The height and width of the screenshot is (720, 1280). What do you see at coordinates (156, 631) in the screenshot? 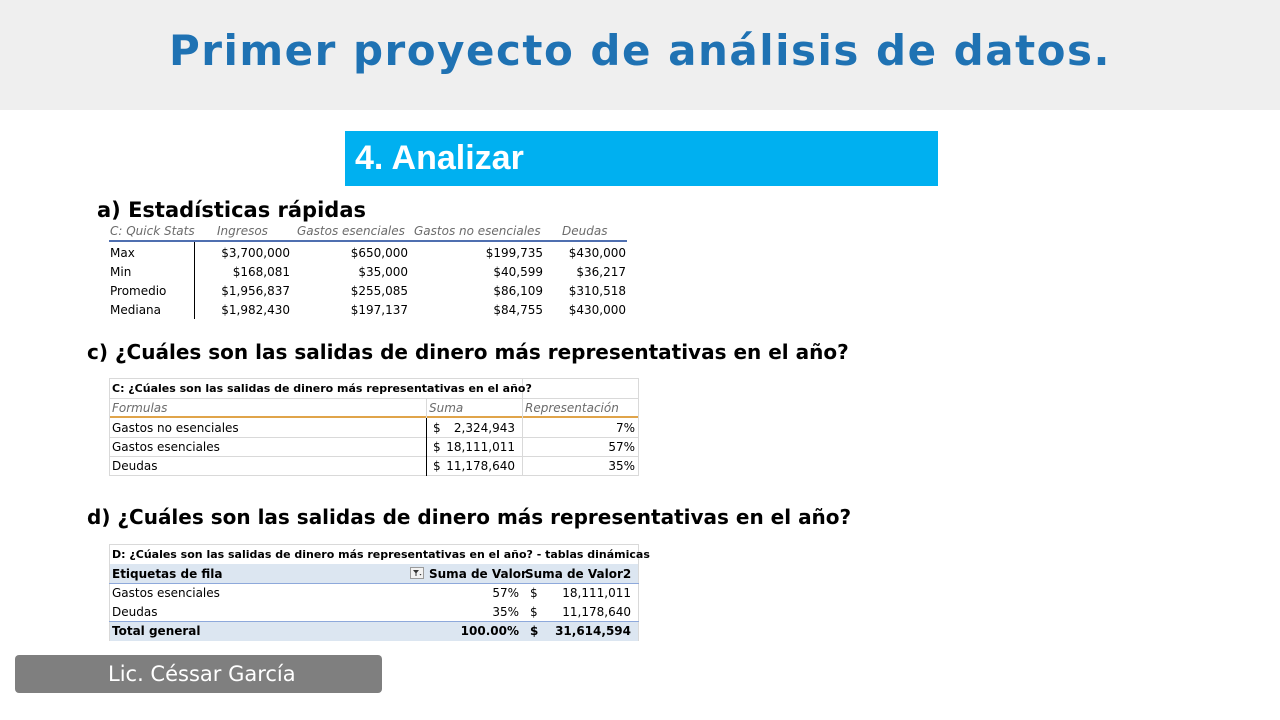
I see `total-label: Total general` at bounding box center [156, 631].